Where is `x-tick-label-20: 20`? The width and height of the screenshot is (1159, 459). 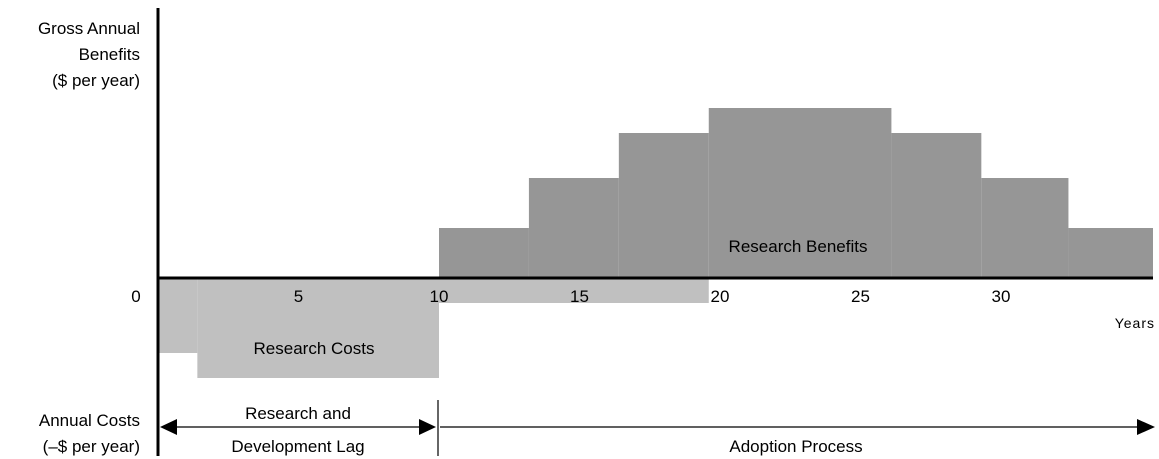
x-tick-label-20: 20 is located at coordinates (720, 296).